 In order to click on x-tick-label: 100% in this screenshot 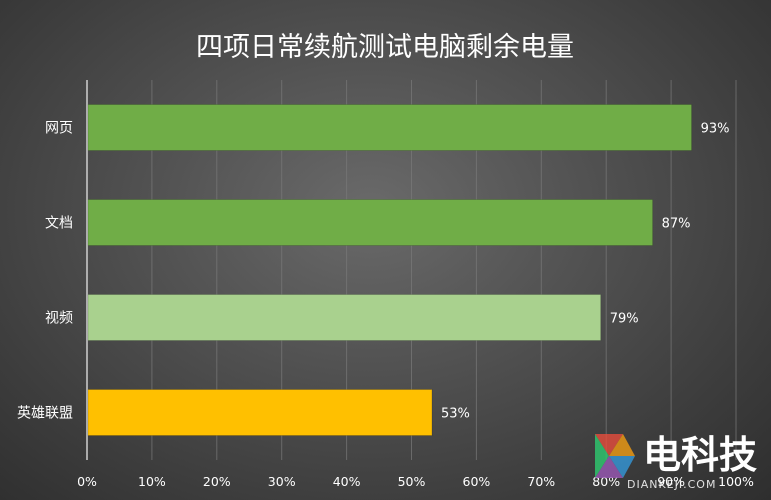, I will do `click(736, 481)`.